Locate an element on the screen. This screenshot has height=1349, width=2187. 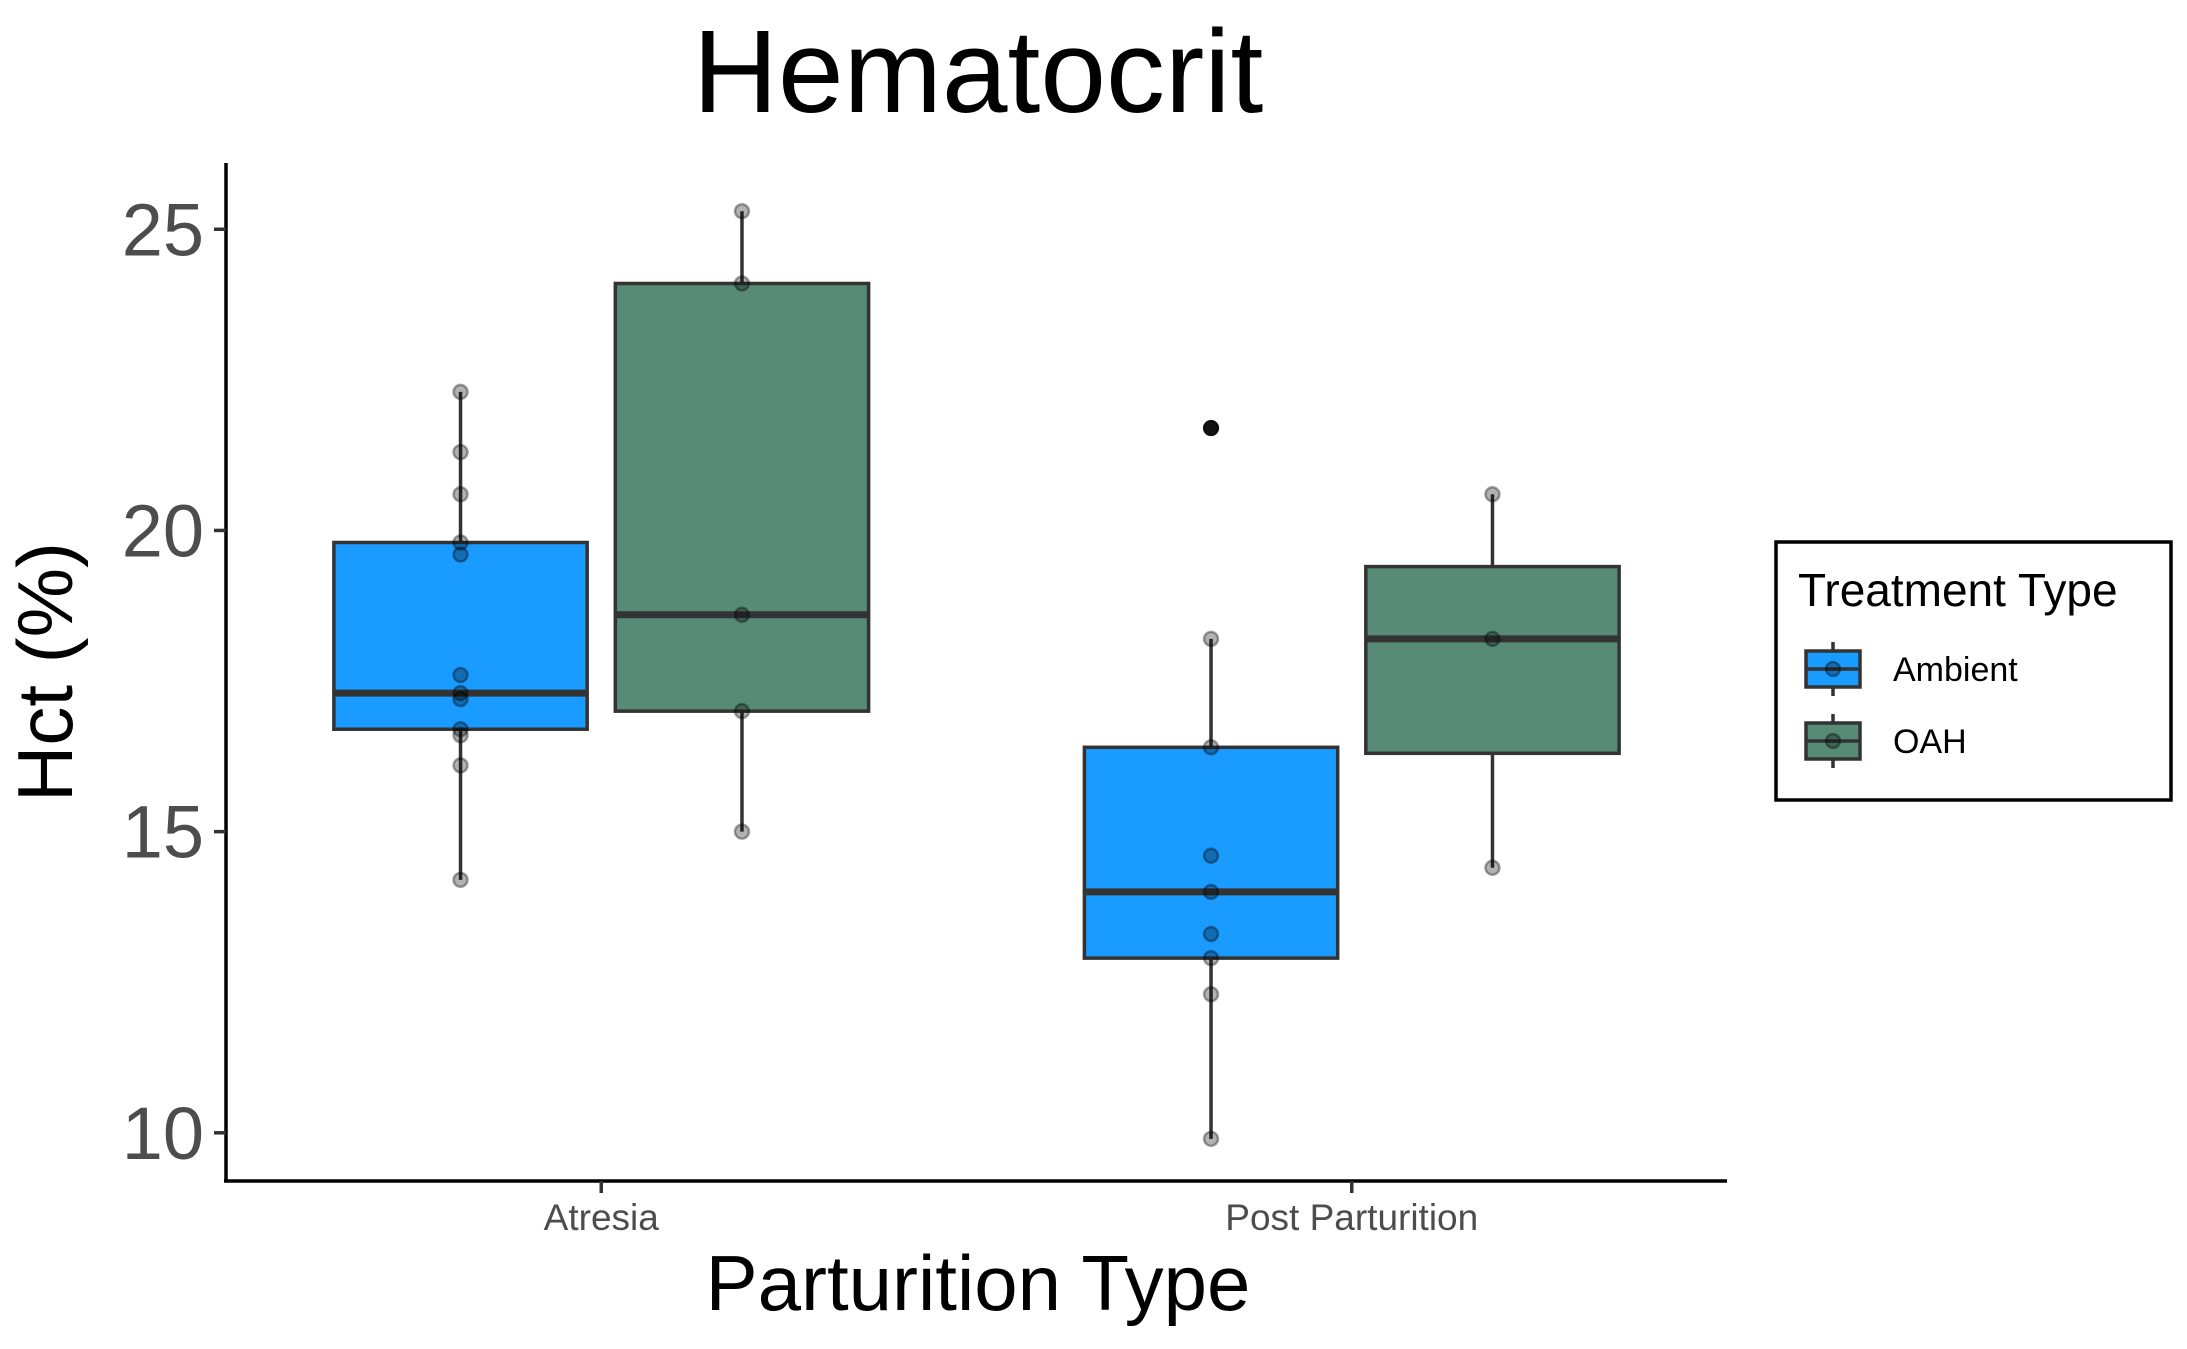
legend: Treatment Type Ambient OAH is located at coordinates (1973, 671).